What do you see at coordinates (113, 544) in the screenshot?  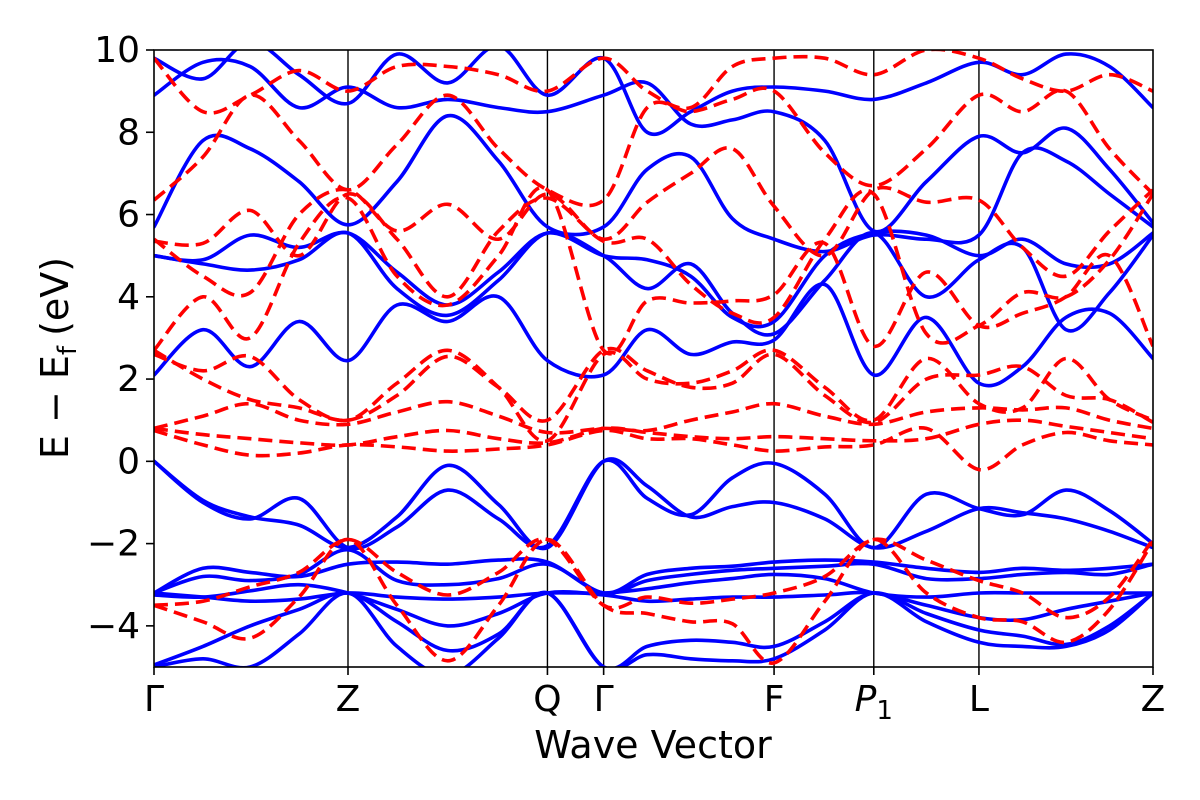 I see `y-tick-label: −2` at bounding box center [113, 544].